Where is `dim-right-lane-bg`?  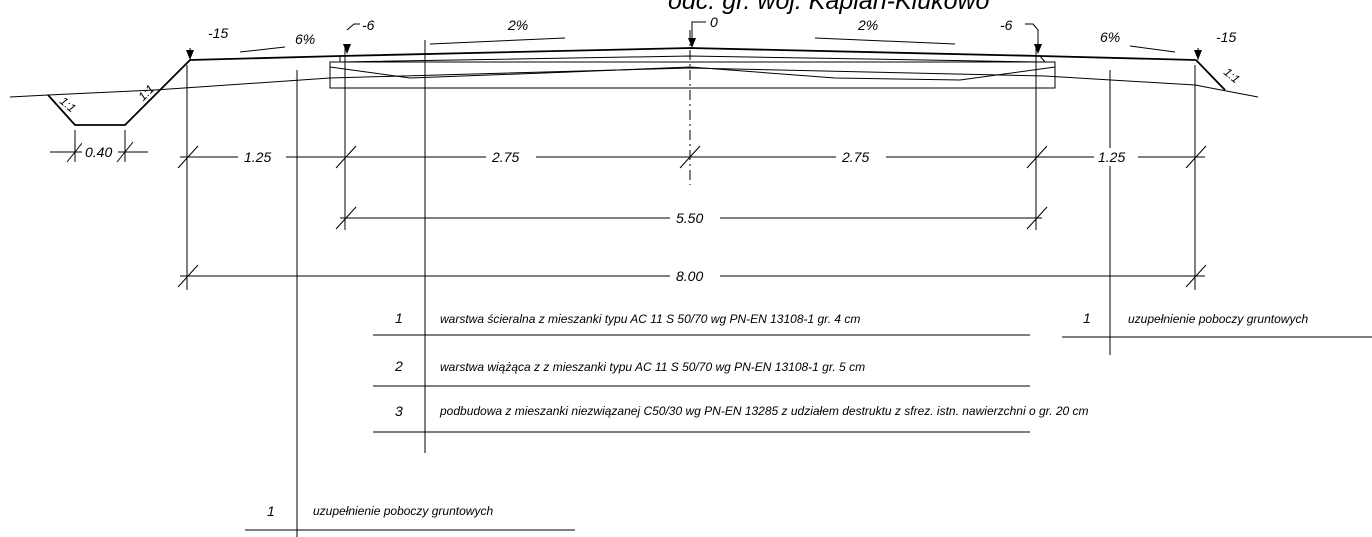
dim-right-lane-bg is located at coordinates (861, 157).